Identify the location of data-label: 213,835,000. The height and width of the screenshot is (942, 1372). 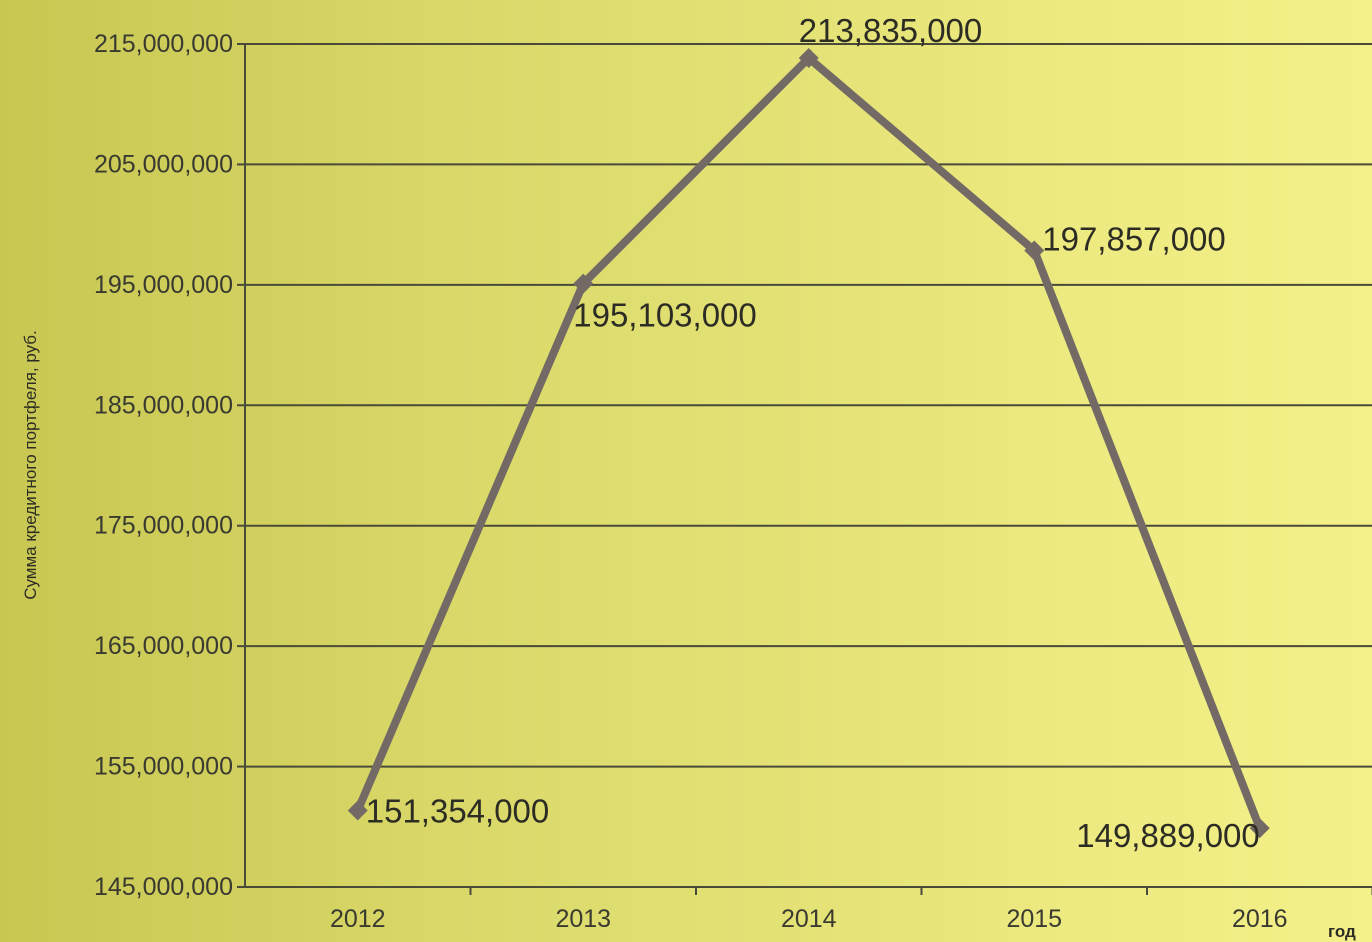
(891, 30).